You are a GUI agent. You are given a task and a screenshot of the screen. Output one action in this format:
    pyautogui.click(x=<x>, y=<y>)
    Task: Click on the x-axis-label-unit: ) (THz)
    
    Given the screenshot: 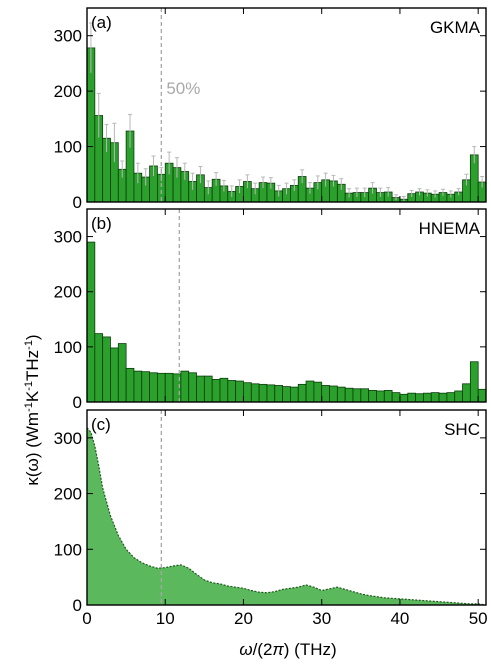 What is the action you would take?
    pyautogui.click(x=310, y=649)
    